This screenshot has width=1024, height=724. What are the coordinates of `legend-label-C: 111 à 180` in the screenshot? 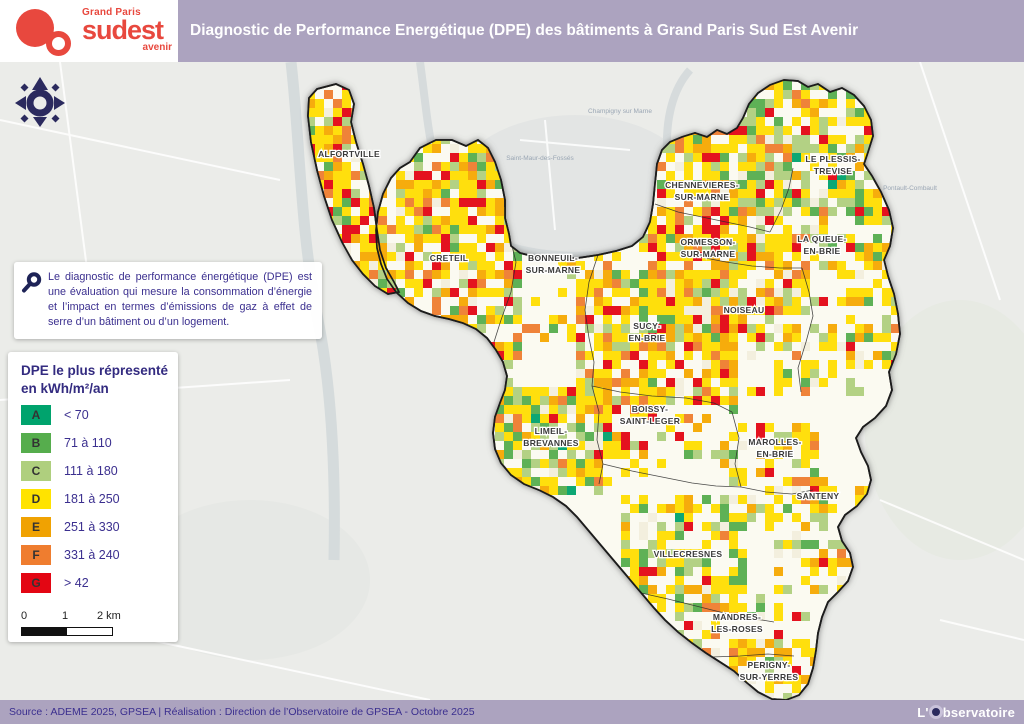 It's located at (91, 471).